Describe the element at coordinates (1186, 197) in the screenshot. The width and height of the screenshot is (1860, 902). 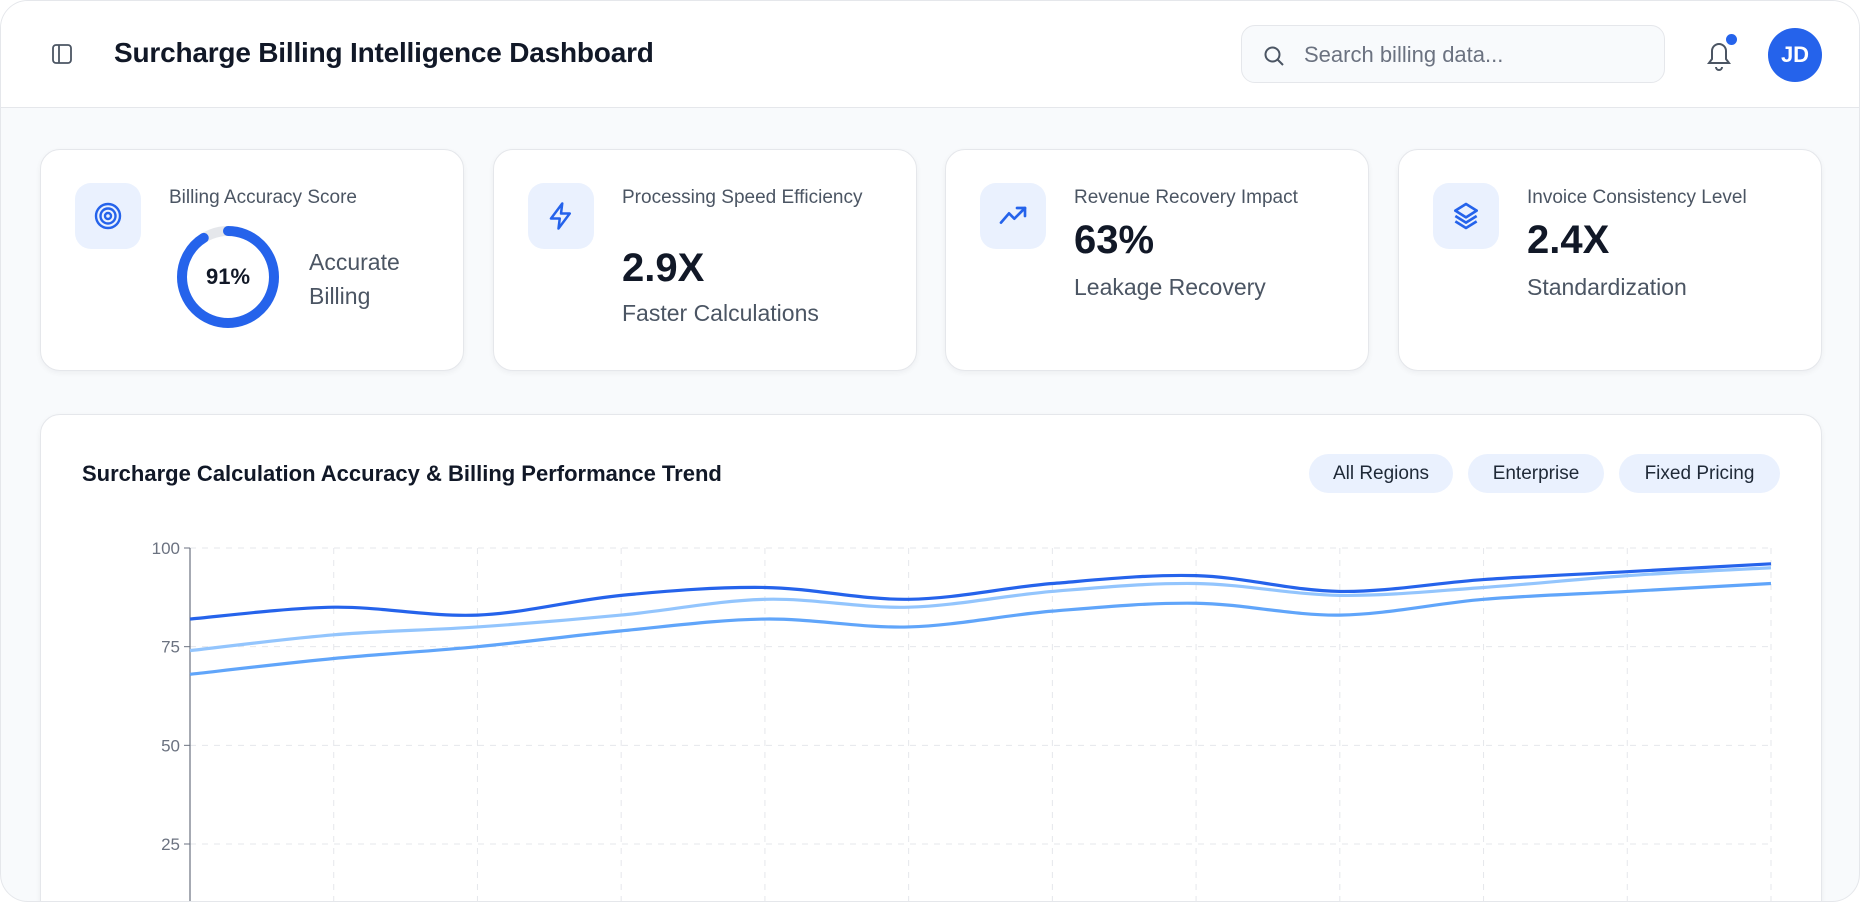
I see `card-label: Revenue Recovery Impact` at that location.